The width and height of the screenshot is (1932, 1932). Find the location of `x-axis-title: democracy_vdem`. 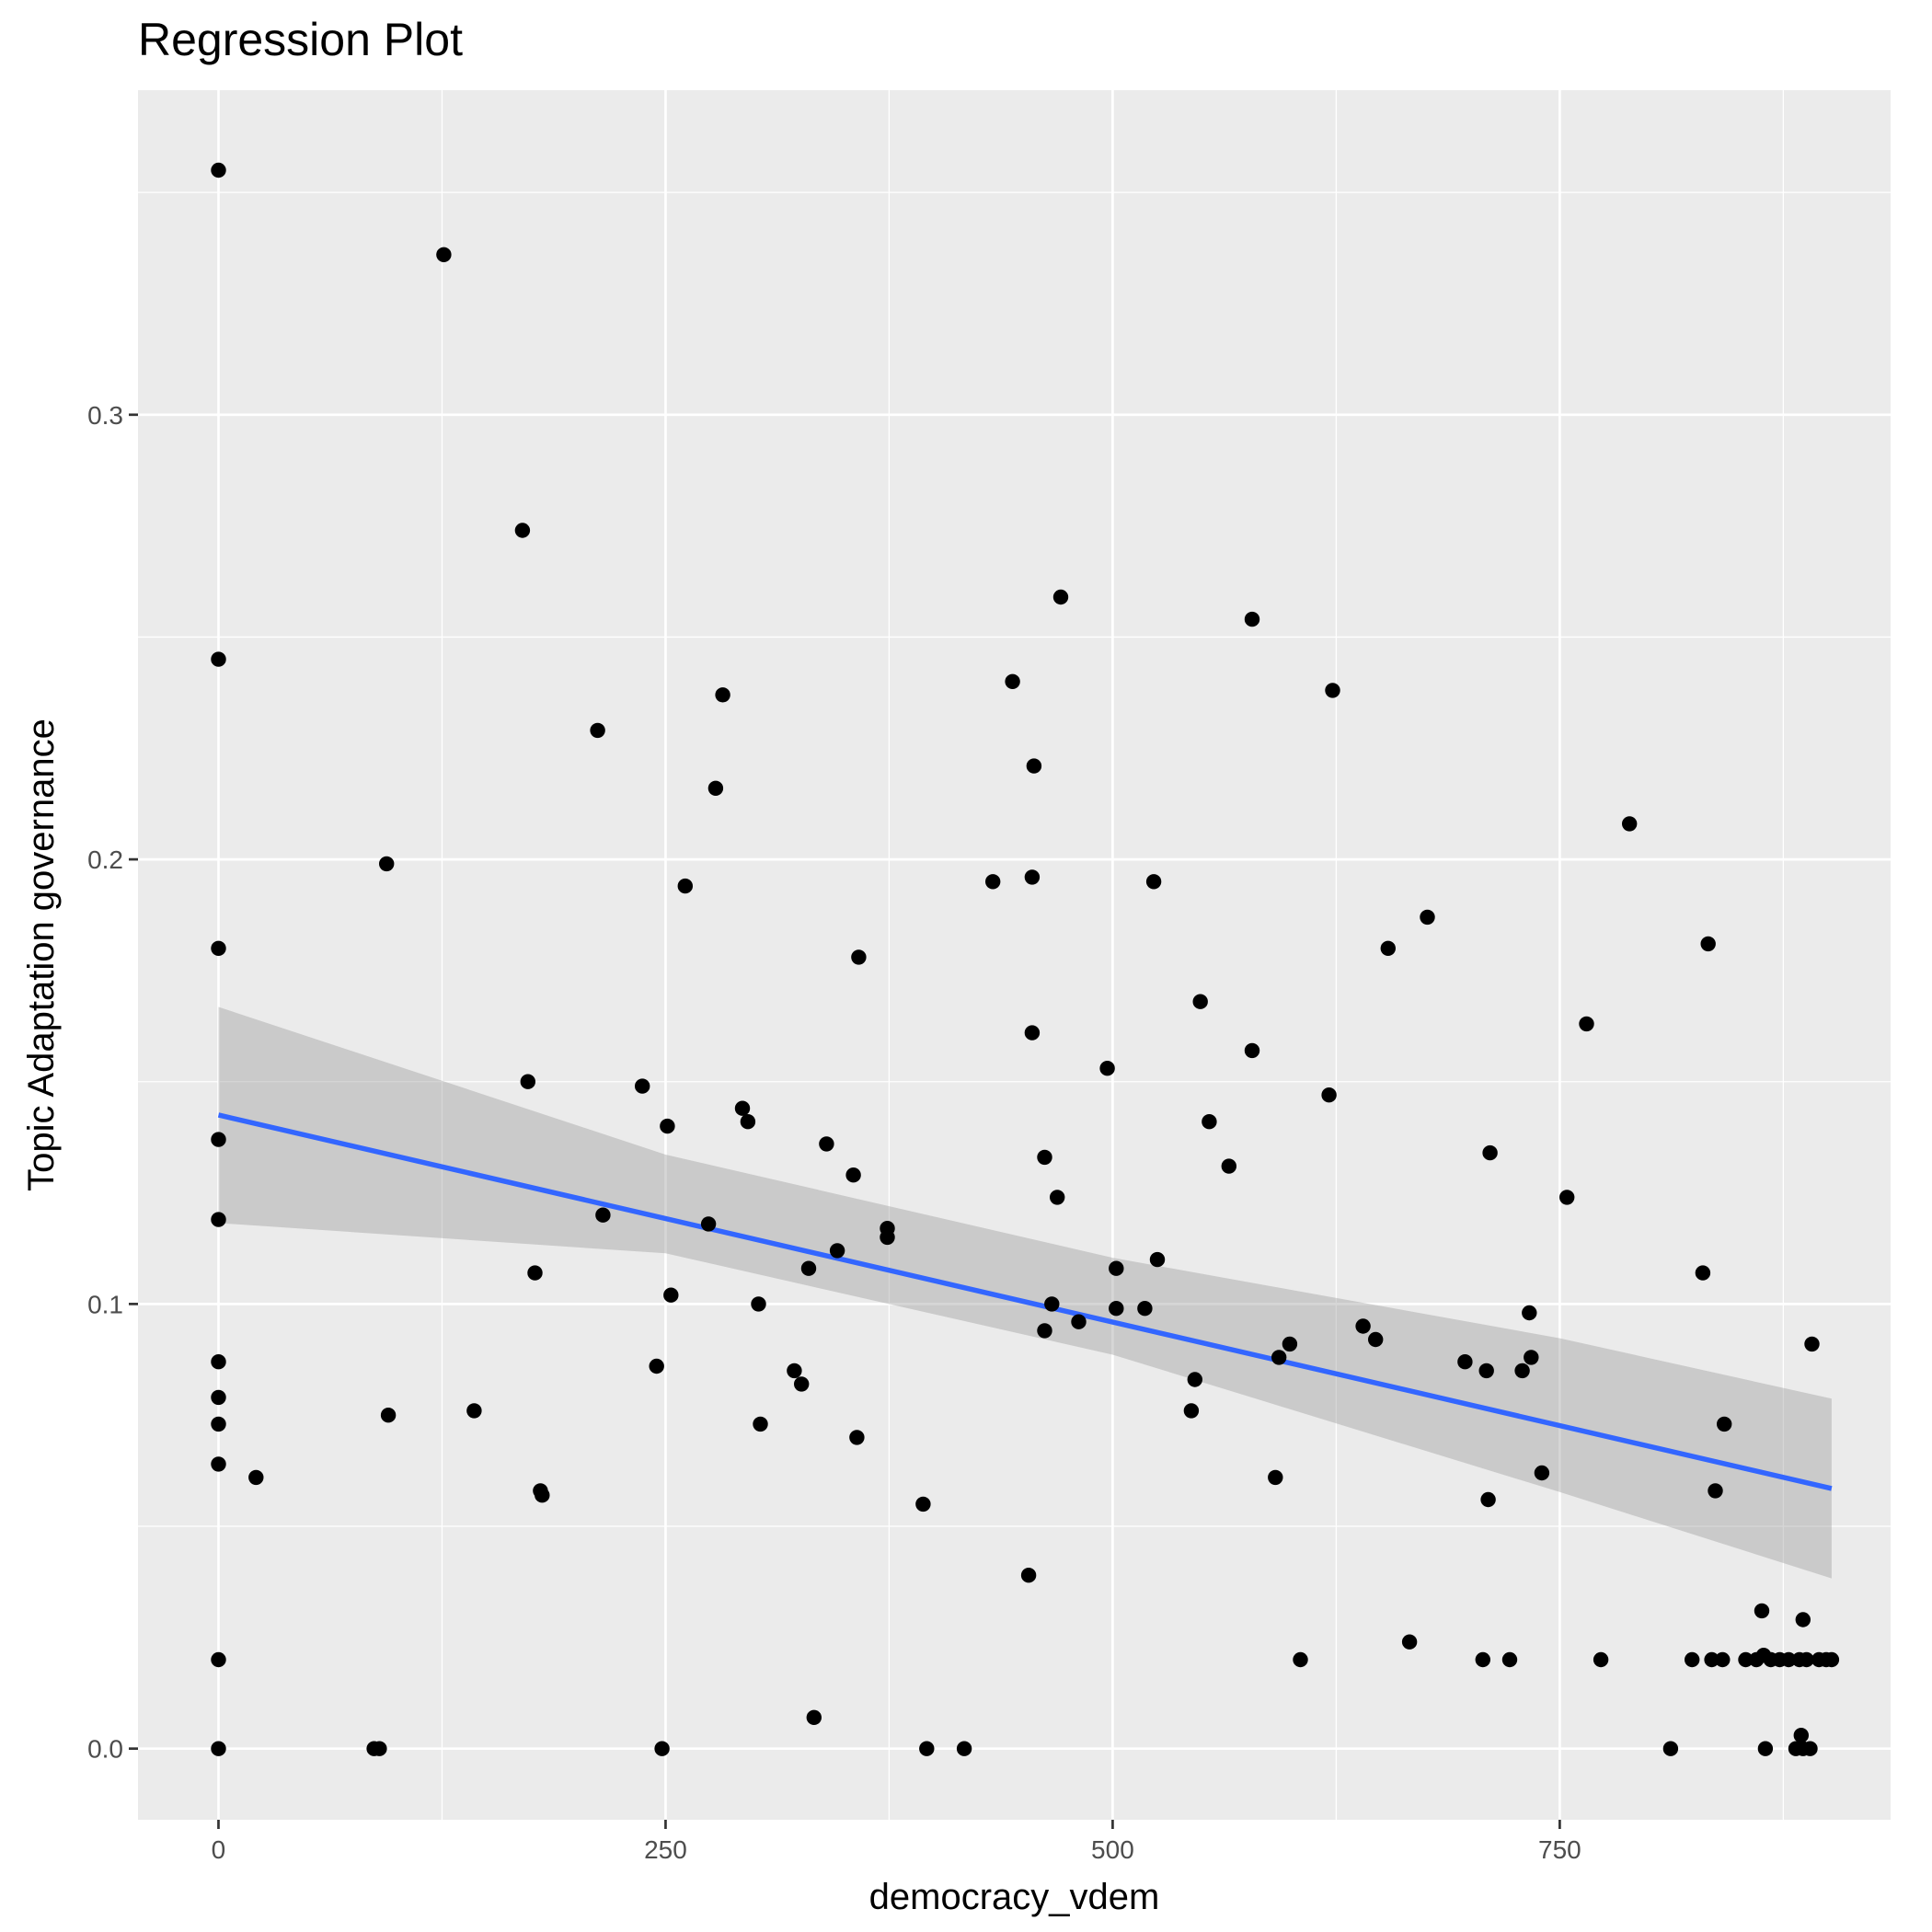

x-axis-title: democracy_vdem is located at coordinates (1014, 1897).